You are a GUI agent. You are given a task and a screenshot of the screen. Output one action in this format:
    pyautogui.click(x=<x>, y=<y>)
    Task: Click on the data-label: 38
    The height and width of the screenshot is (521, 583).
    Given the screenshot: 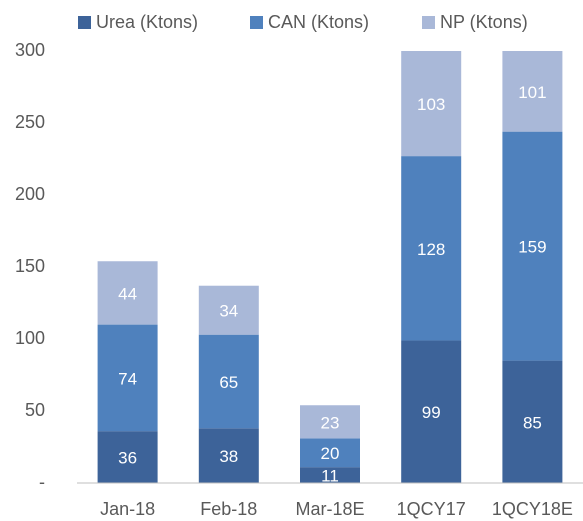 What is the action you would take?
    pyautogui.click(x=228, y=456)
    